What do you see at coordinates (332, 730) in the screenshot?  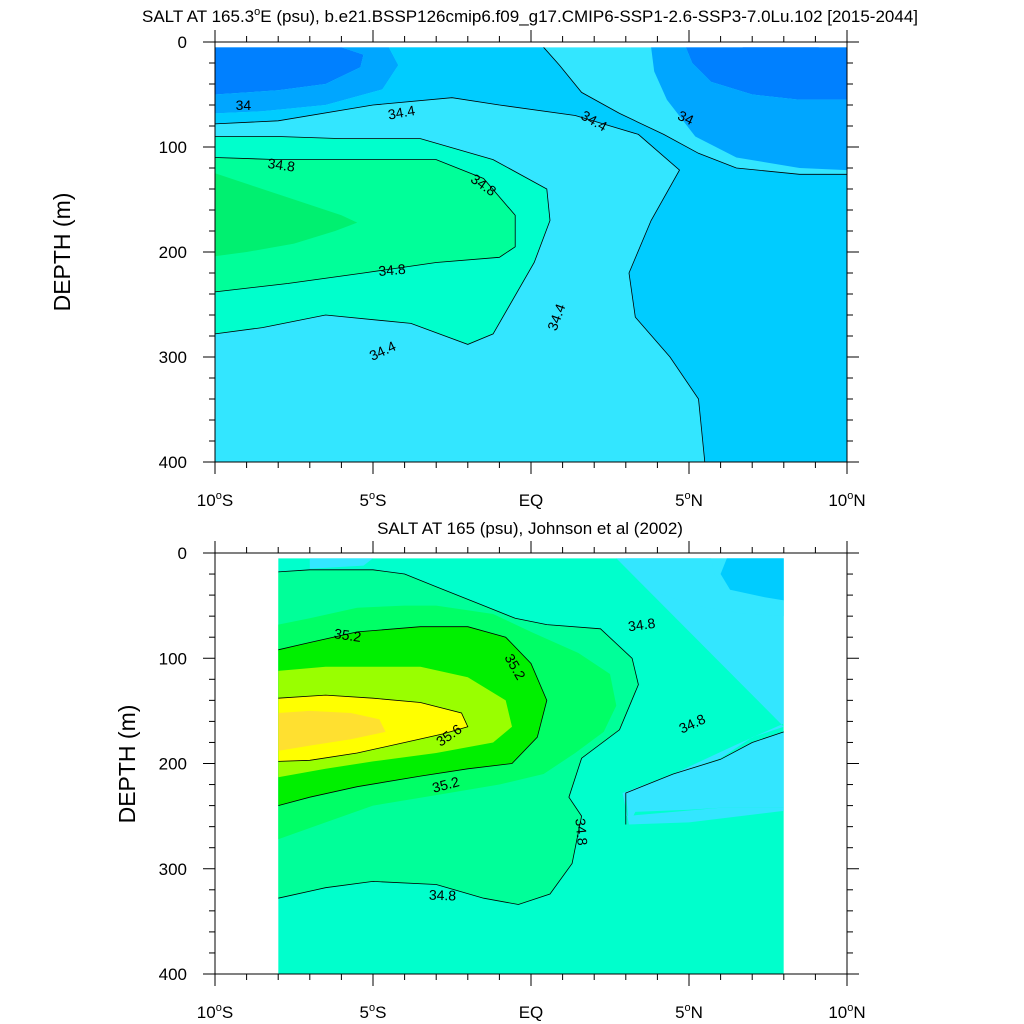 I see `contour-band-35.8-36.0` at bounding box center [332, 730].